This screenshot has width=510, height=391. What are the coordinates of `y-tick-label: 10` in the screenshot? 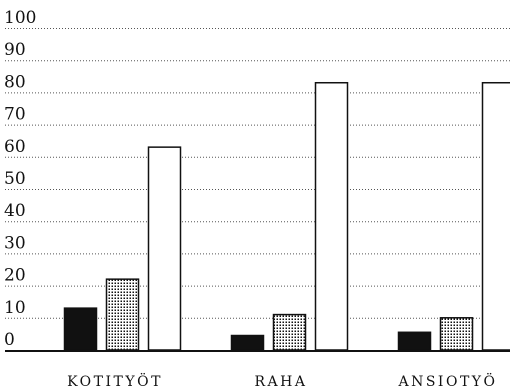 It's located at (15, 308).